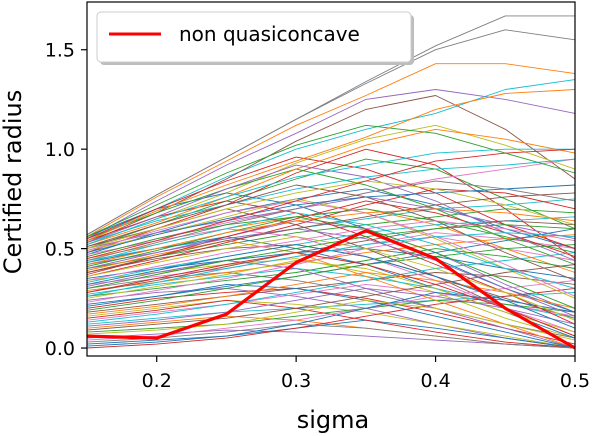  What do you see at coordinates (269, 34) in the screenshot?
I see `legend-label: non quasiconcave` at bounding box center [269, 34].